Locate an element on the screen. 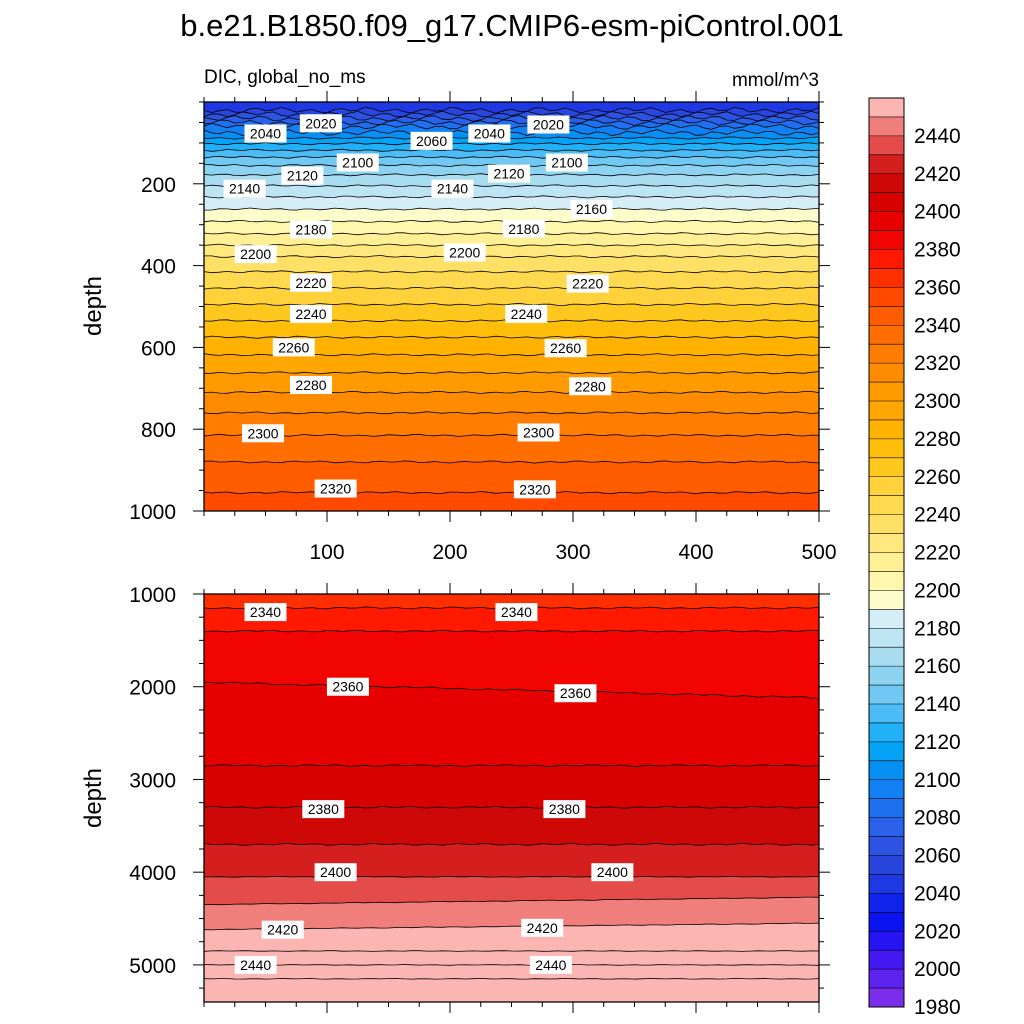  contour-label: 2220 is located at coordinates (311, 282).